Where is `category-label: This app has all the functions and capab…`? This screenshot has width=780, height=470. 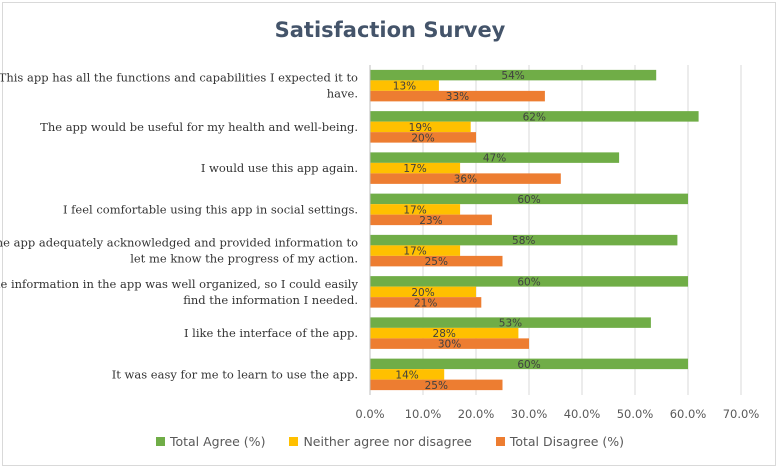
category-label: This app has all the functions and capab… is located at coordinates (179, 86).